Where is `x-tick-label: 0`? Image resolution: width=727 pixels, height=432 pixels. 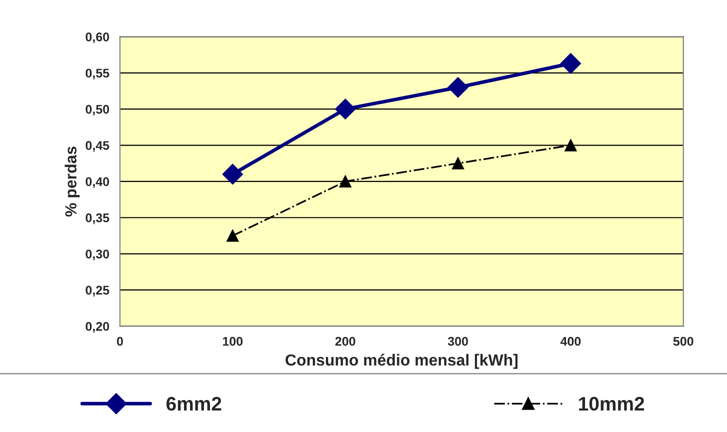
x-tick-label: 0 is located at coordinates (119, 341).